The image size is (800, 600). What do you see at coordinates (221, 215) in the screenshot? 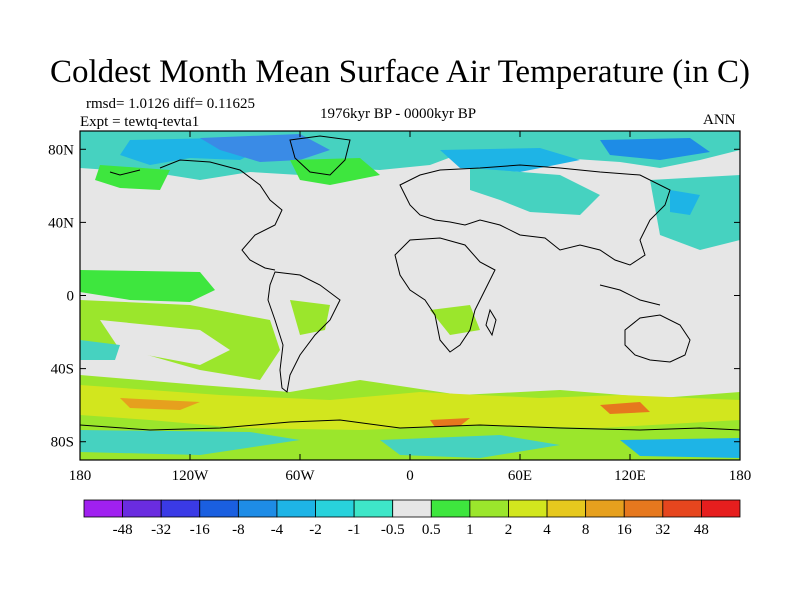
I see `north-america-coastline` at bounding box center [221, 215].